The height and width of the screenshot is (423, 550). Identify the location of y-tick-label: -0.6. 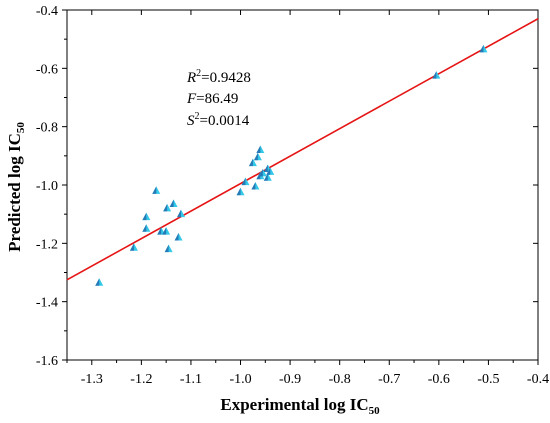
(47, 69).